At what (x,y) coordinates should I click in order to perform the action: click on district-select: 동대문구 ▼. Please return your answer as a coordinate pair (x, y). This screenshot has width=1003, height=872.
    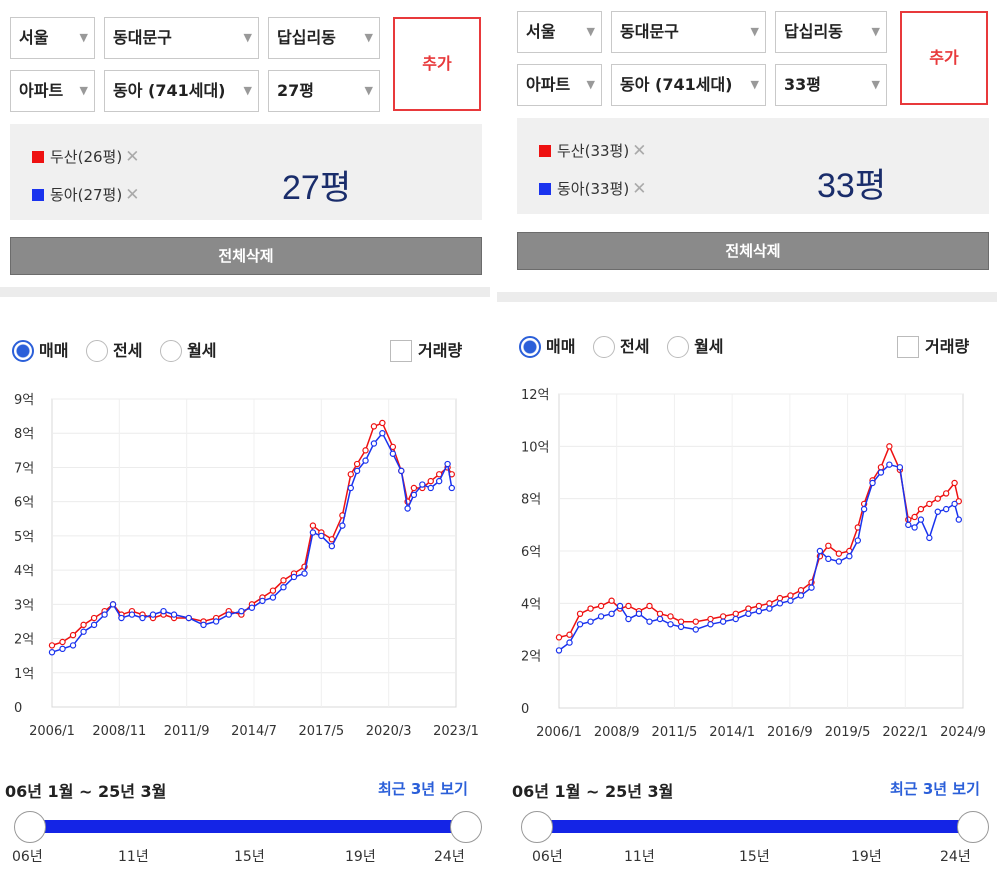
    Looking at the image, I should click on (688, 32).